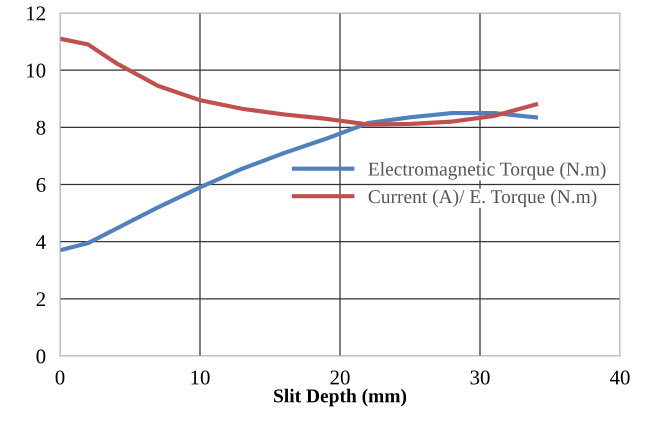 This screenshot has width=650, height=428. Describe the element at coordinates (487, 171) in the screenshot. I see `legend-label: Electromagnetic Torque (N.m)` at that location.